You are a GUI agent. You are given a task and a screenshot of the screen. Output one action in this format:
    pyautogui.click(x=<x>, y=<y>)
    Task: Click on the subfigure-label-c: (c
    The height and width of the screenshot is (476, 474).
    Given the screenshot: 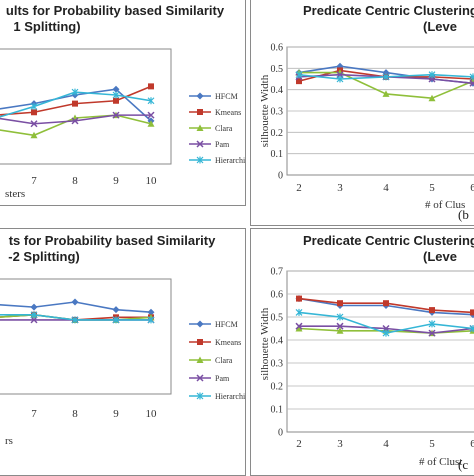 What is the action you would take?
    pyautogui.click(x=463, y=465)
    